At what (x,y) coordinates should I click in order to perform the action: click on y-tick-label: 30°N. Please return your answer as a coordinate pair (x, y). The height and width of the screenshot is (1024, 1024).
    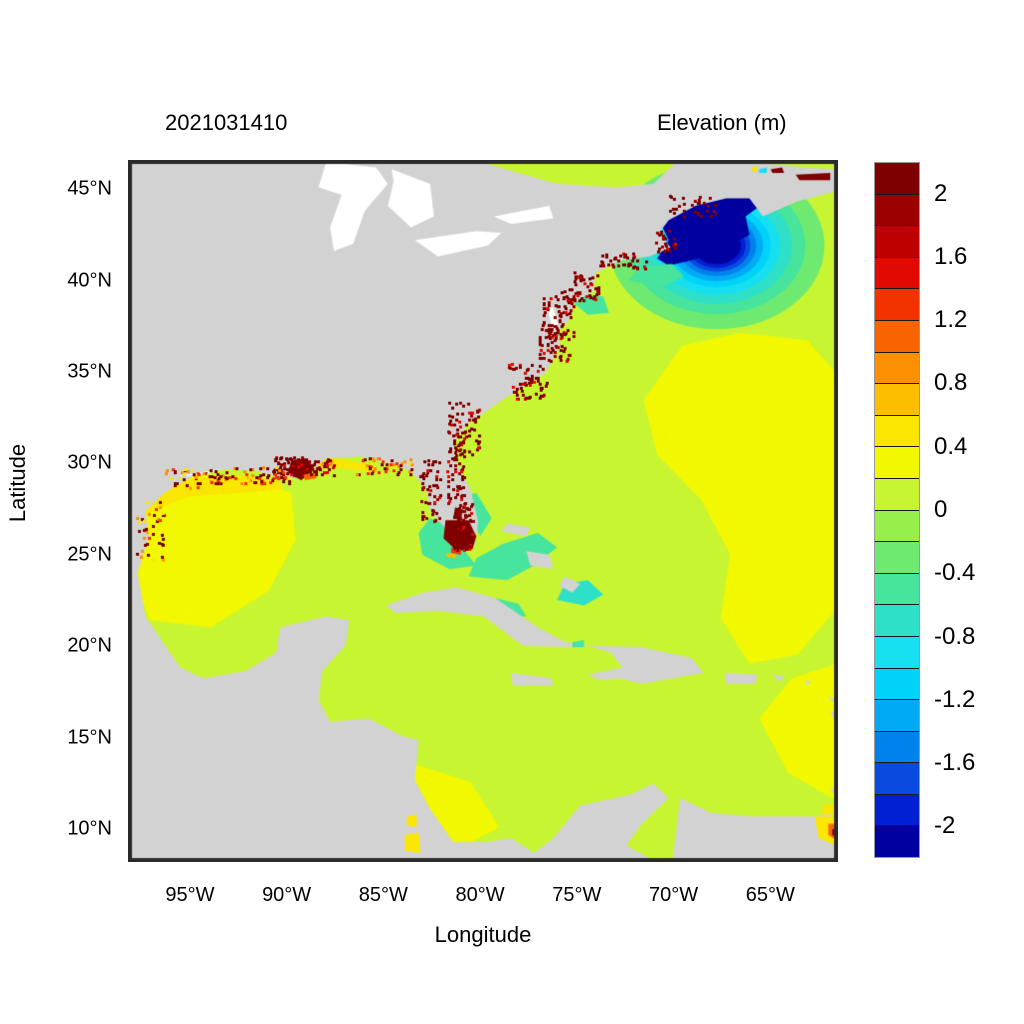
    Looking at the image, I should click on (89, 462).